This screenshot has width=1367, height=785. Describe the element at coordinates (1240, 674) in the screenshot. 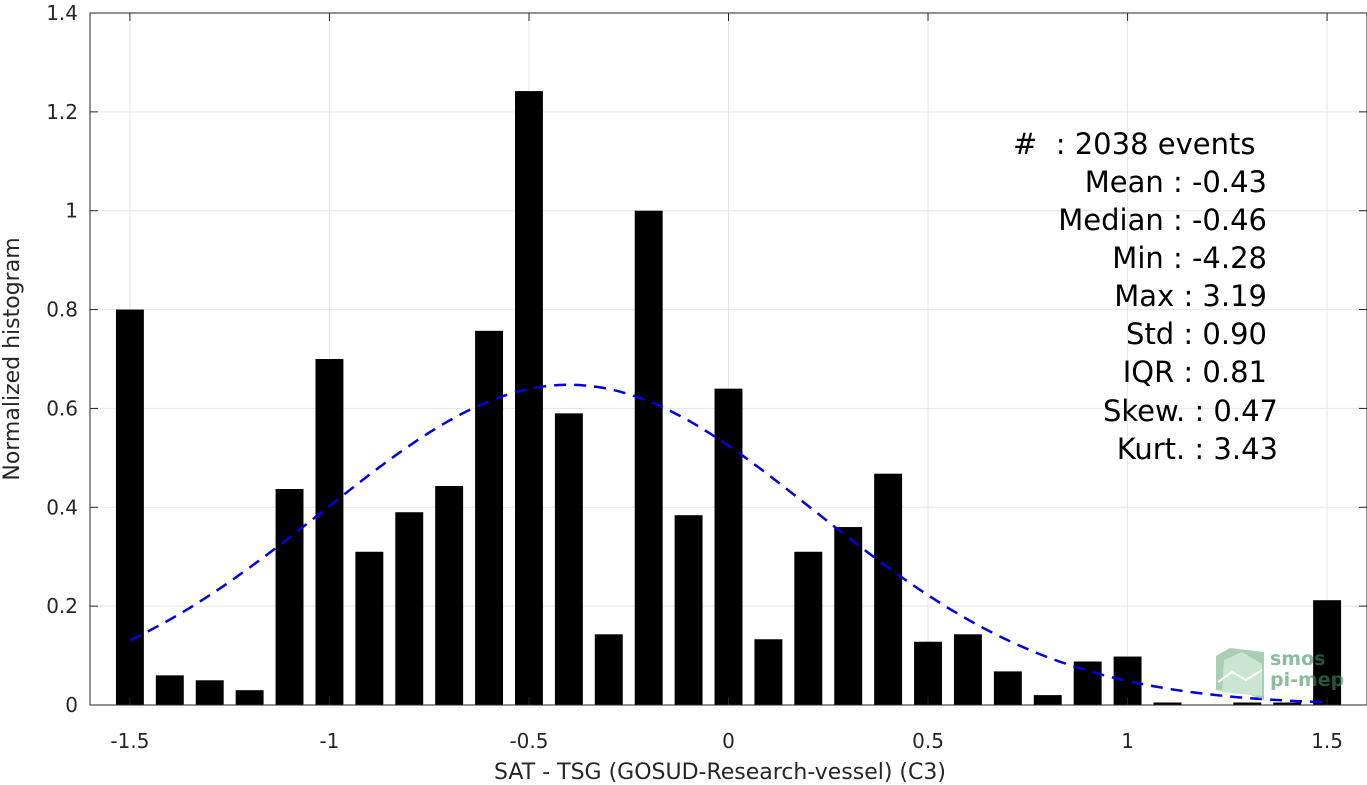

I see `logo-mark-icon` at that location.